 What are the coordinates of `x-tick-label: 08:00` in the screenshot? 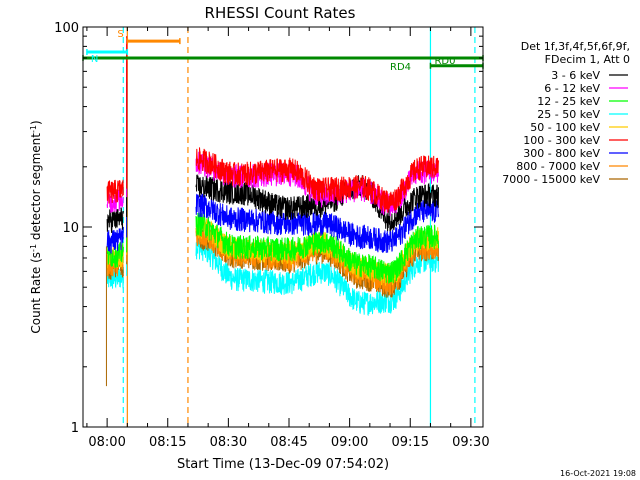 It's located at (106, 442).